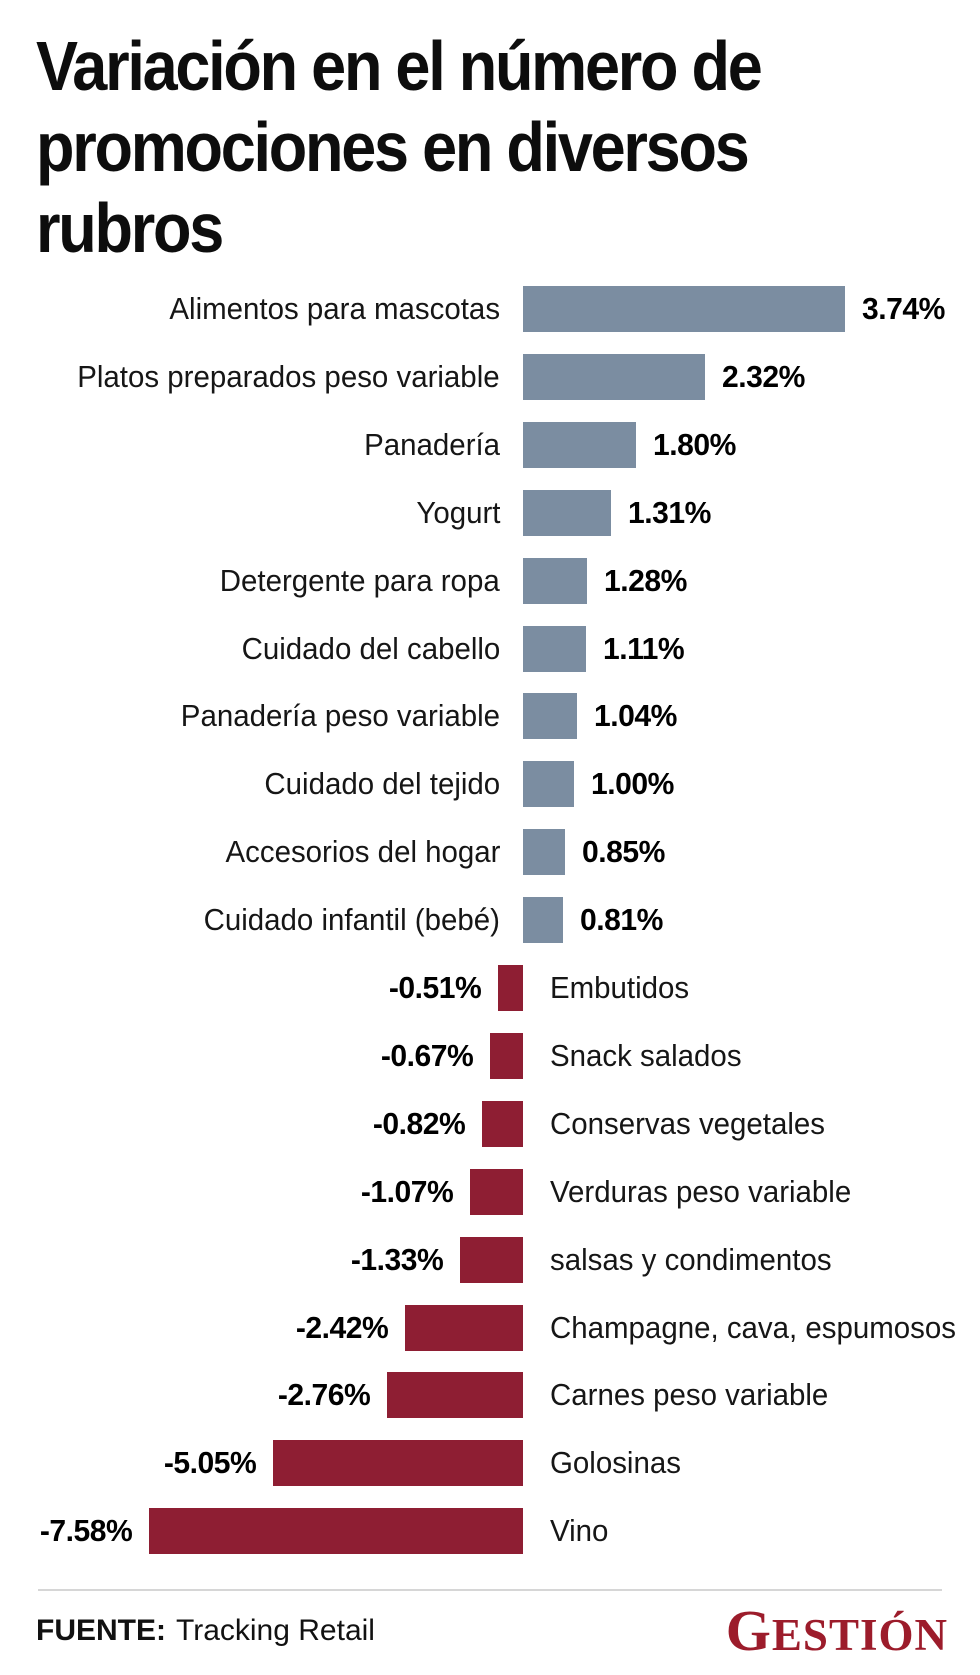 This screenshot has width=980, height=1675. Describe the element at coordinates (382, 783) in the screenshot. I see `category-label: Cuidado del tejido` at that location.